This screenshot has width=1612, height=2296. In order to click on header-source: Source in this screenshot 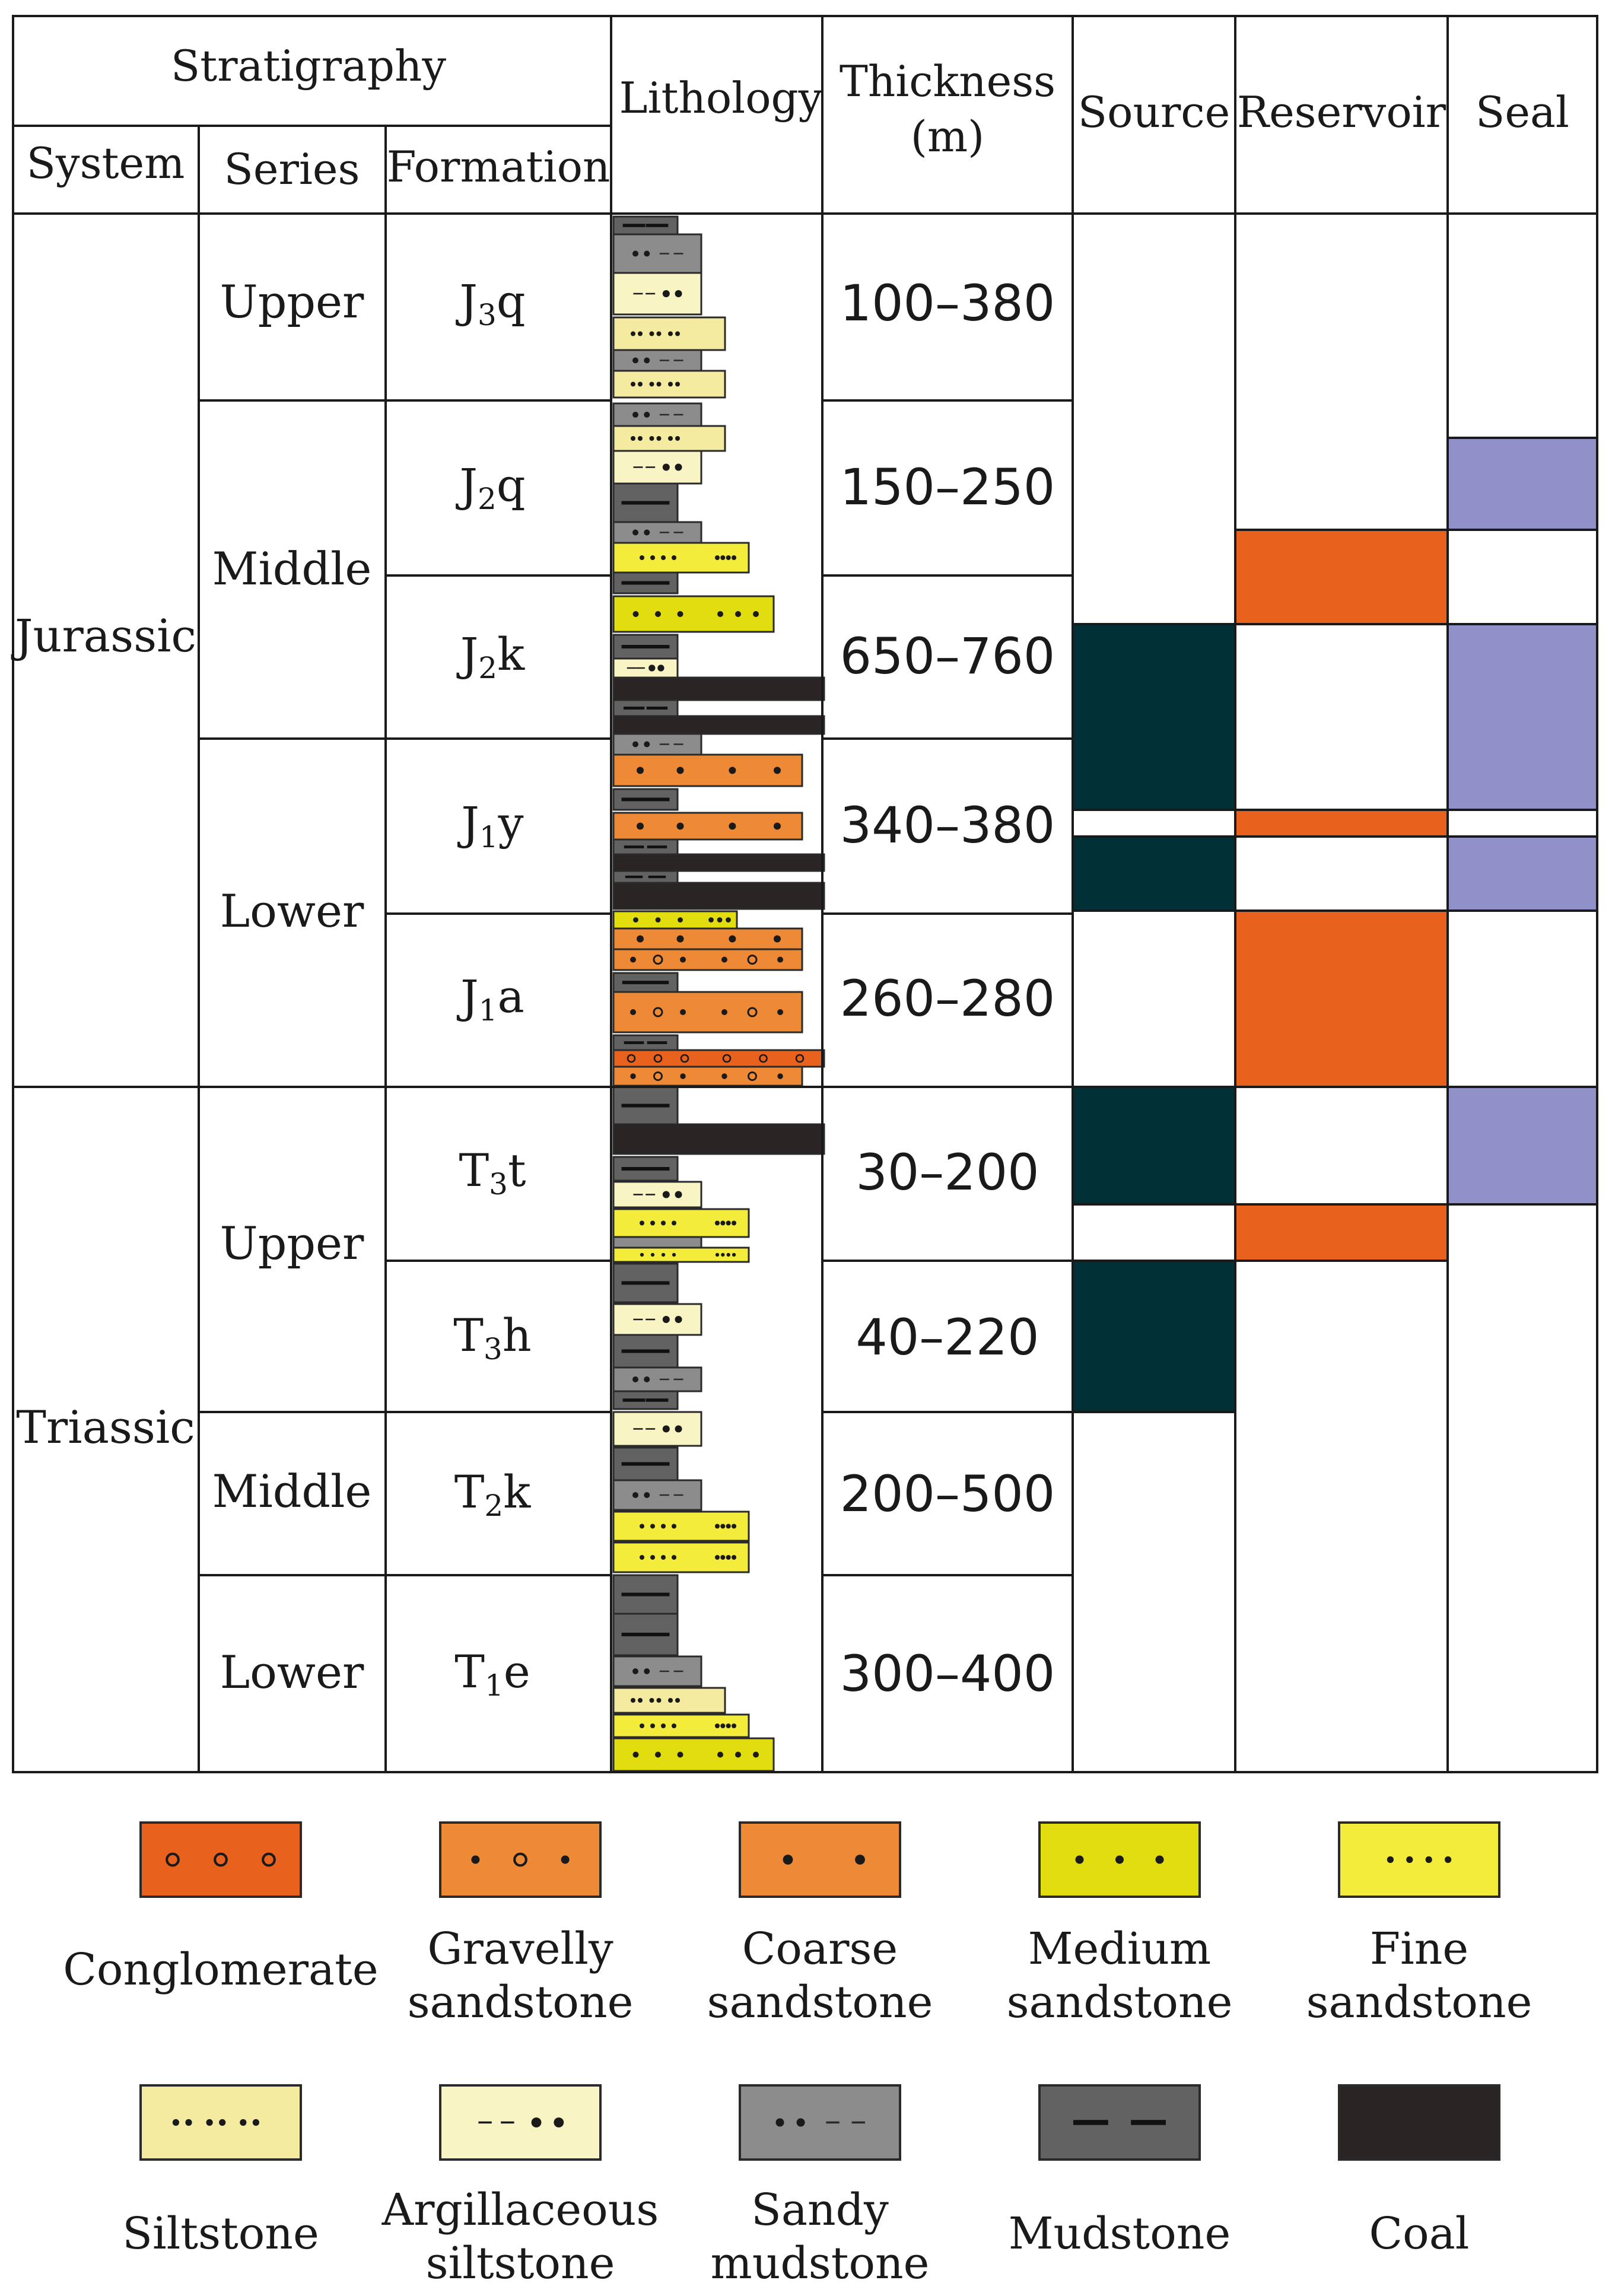, I will do `click(1154, 112)`.